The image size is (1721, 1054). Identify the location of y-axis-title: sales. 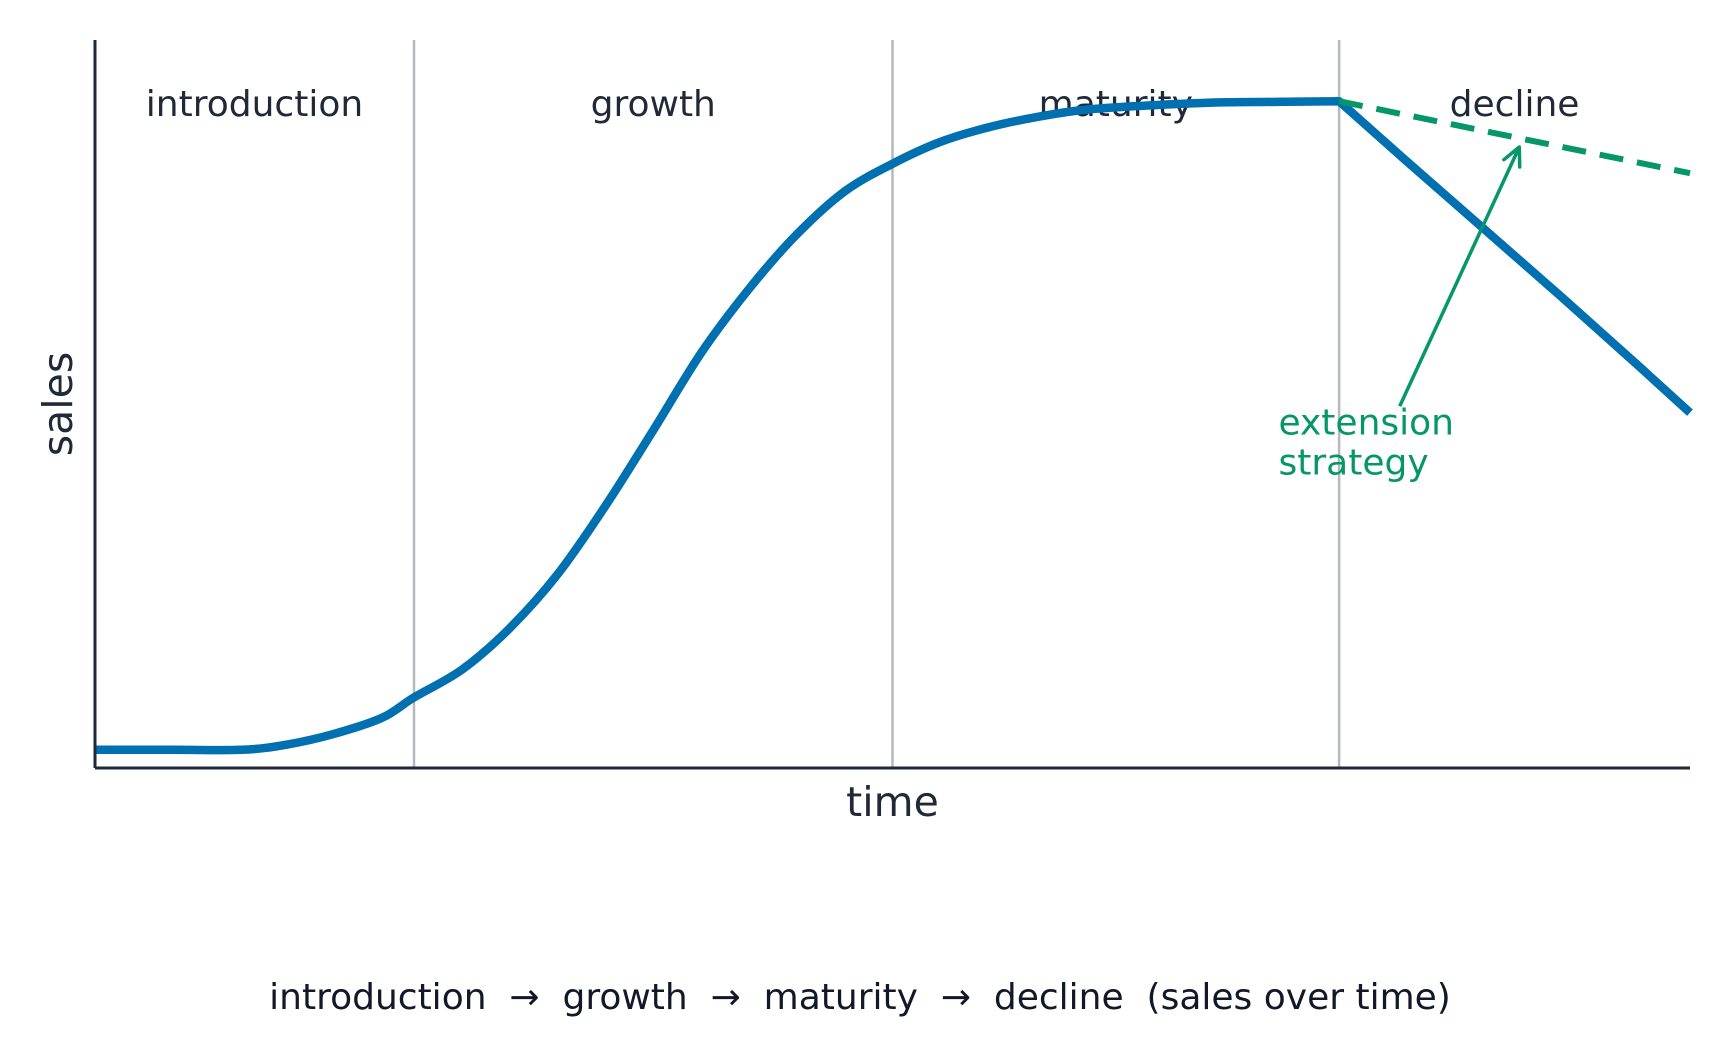
(58, 404).